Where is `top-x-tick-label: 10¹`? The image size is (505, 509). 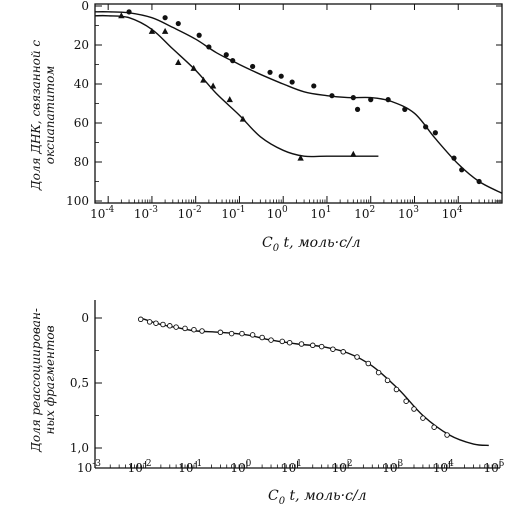 top-x-tick-label: 10¹ is located at coordinates (320, 213).